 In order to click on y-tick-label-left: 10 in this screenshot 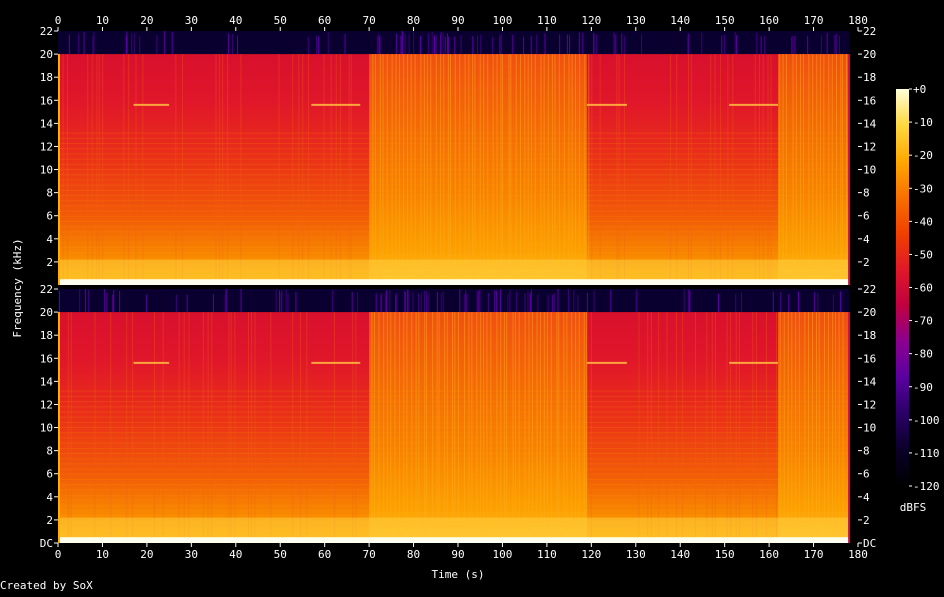, I will do `click(46, 428)`.